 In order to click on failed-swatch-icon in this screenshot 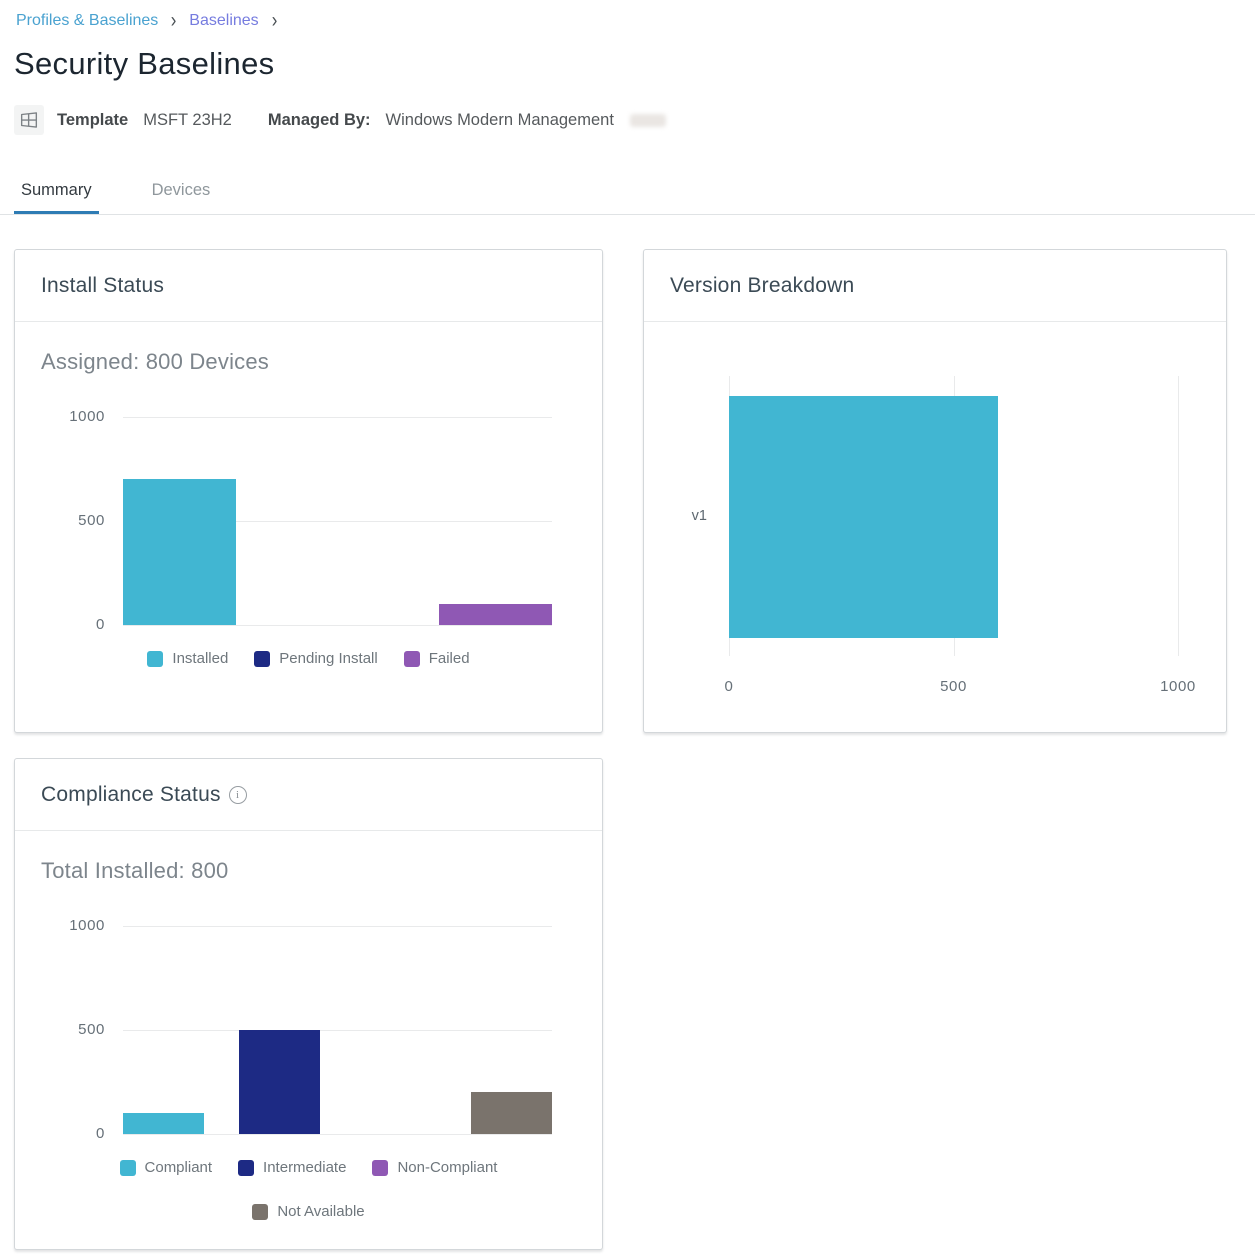, I will do `click(411, 658)`.